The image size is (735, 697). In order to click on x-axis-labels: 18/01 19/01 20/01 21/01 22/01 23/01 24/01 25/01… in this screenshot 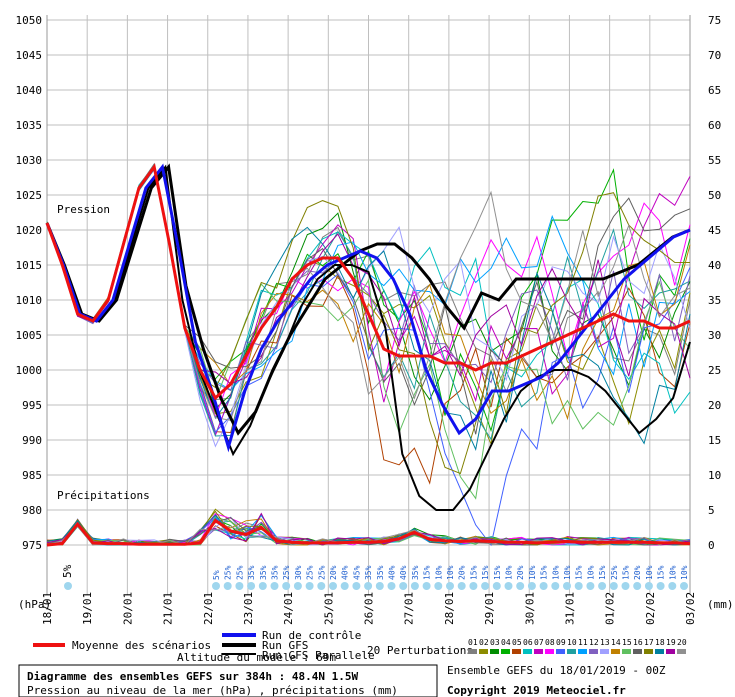, I will do `click(369, 608)`.